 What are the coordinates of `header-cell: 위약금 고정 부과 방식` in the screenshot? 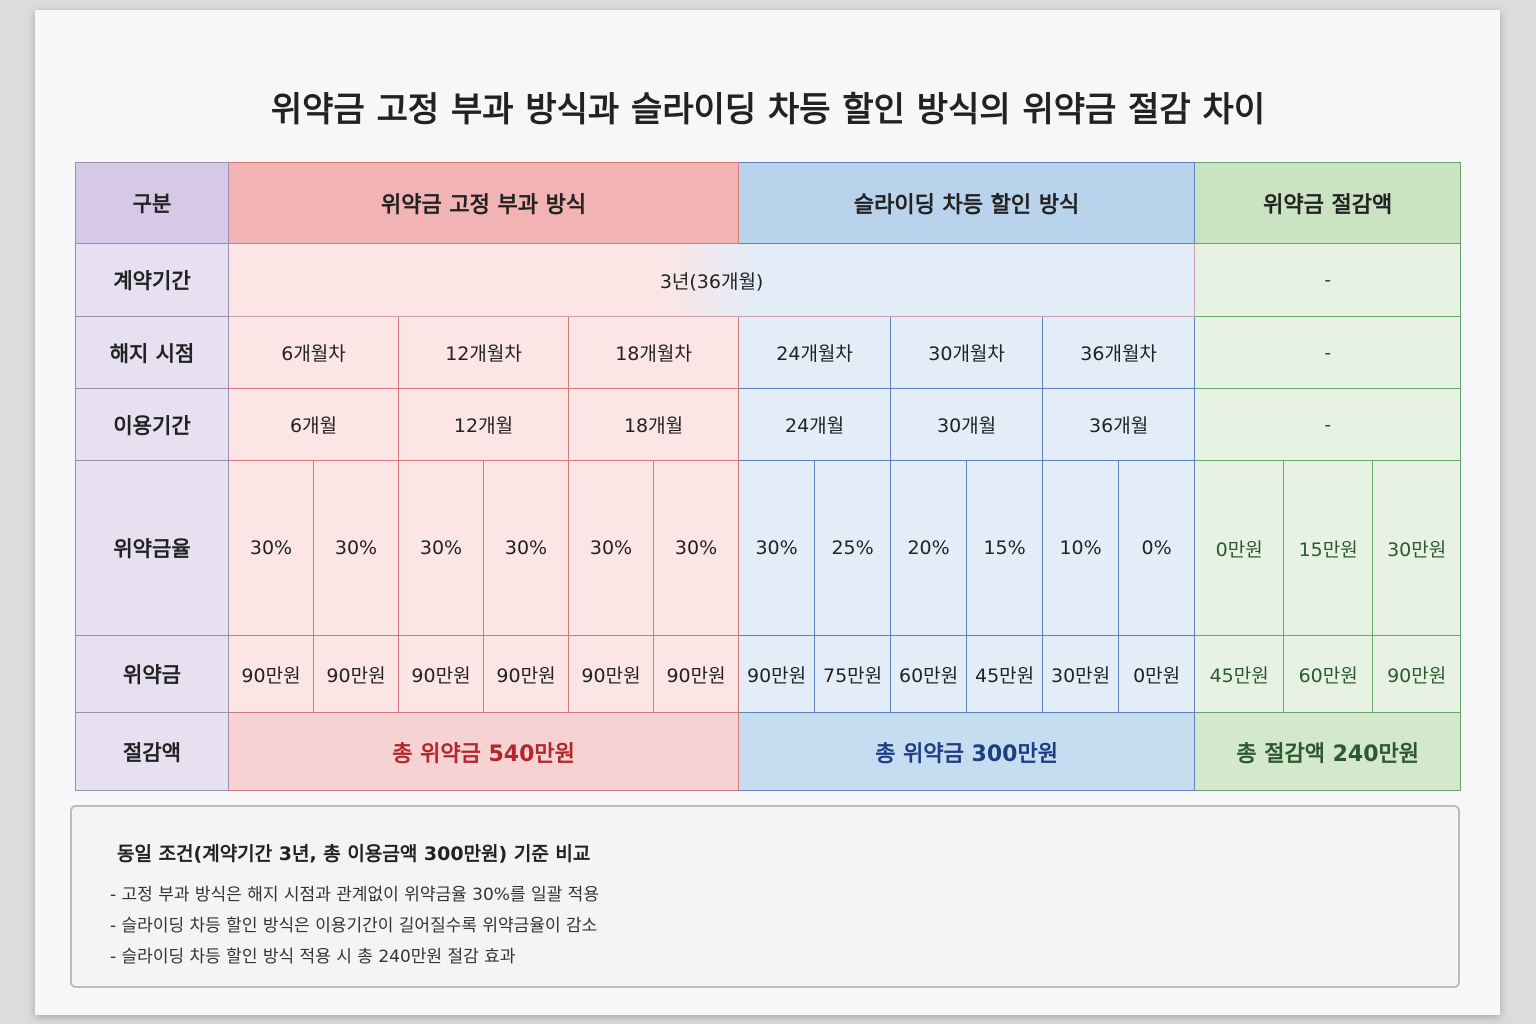 It's located at (483, 203).